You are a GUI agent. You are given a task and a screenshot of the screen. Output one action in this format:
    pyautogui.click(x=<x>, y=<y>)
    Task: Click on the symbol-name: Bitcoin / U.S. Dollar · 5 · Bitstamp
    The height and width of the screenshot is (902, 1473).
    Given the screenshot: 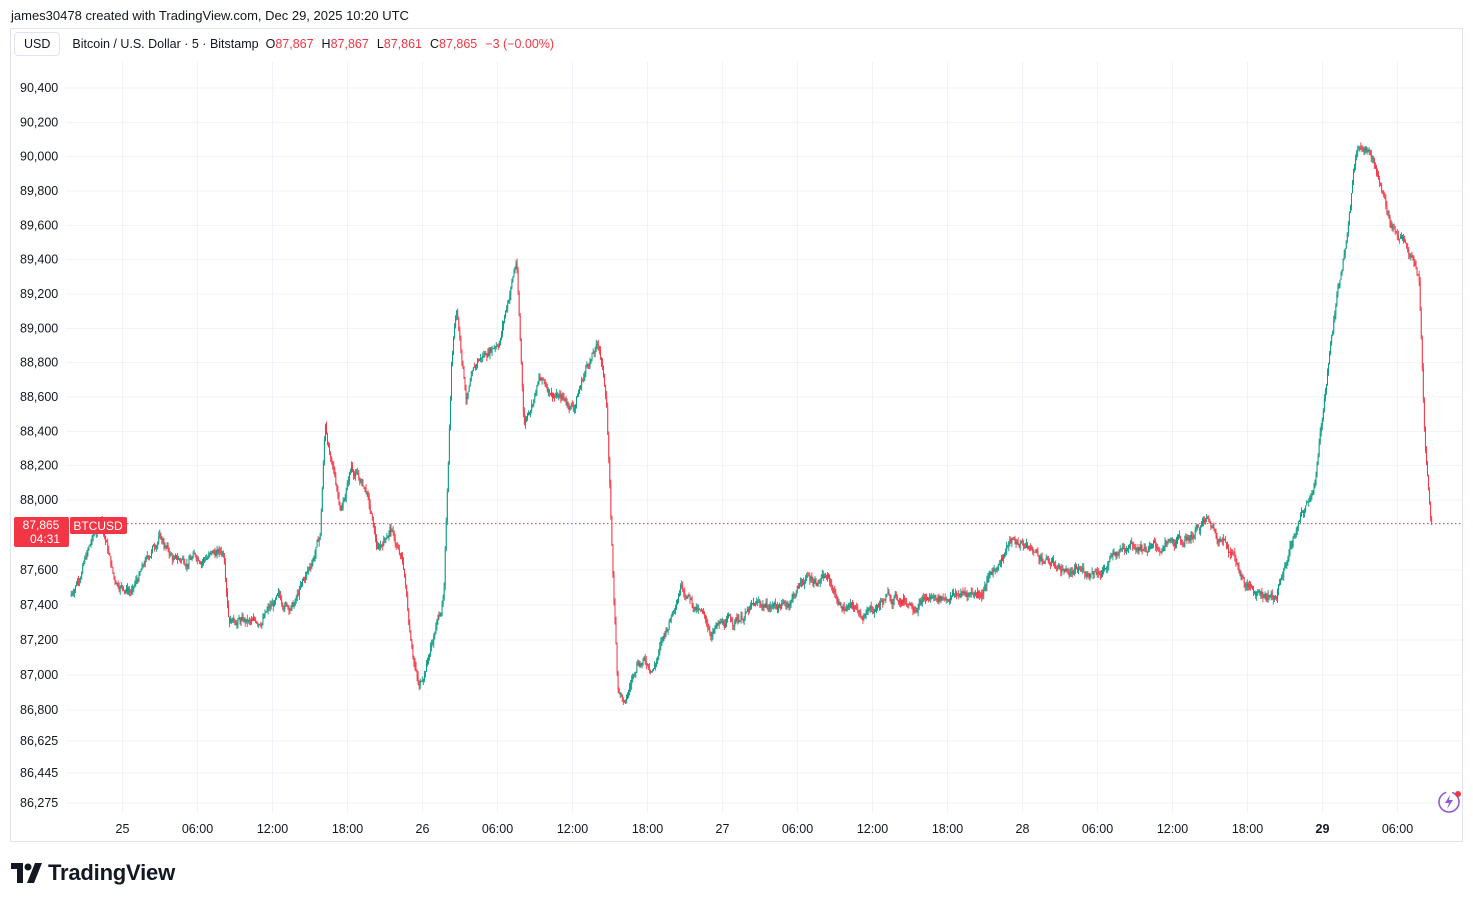 What is the action you would take?
    pyautogui.click(x=165, y=44)
    